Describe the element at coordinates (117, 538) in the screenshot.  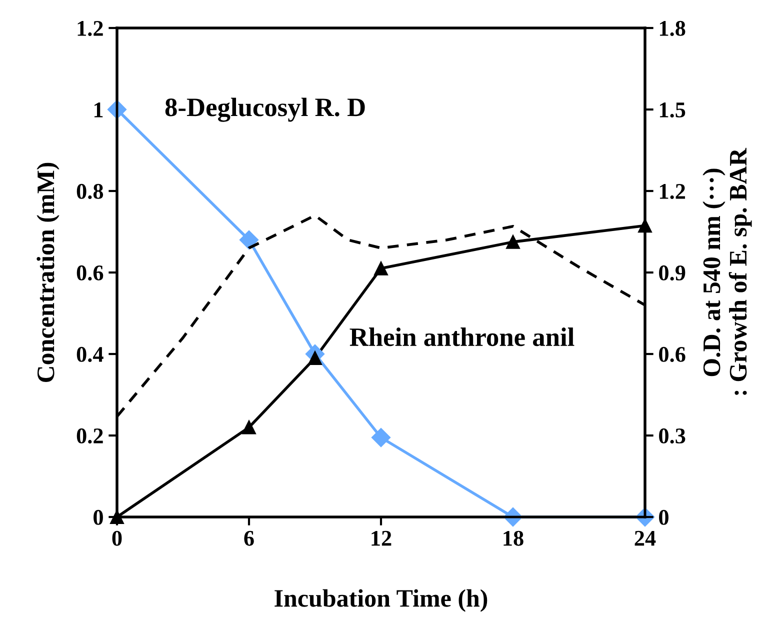
I see `x-tick-label: 0` at that location.